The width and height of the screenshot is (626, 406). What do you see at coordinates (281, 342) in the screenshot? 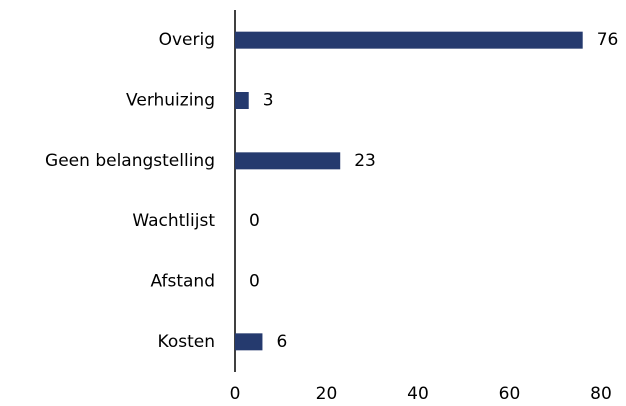
I see `value-label: 6` at bounding box center [281, 342].